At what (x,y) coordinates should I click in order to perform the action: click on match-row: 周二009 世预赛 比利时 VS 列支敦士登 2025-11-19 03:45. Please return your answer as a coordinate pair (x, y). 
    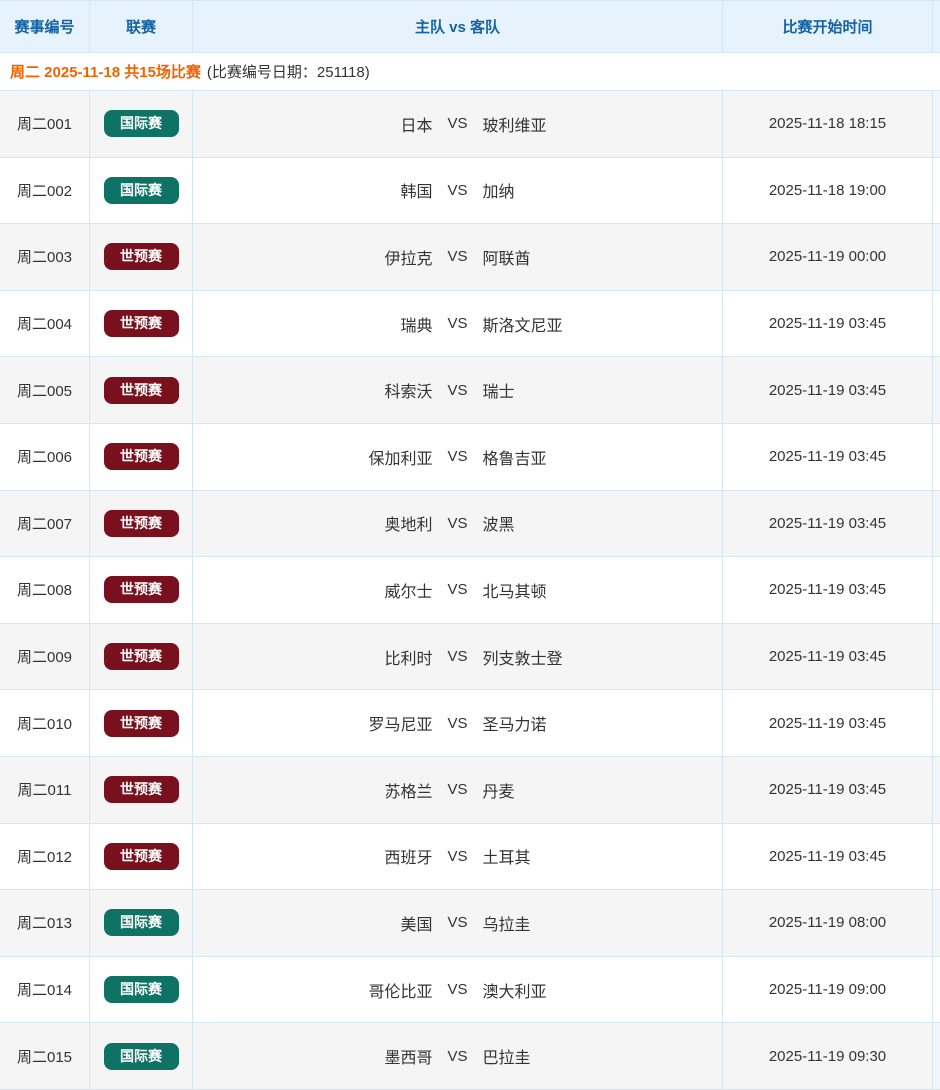
    Looking at the image, I should click on (470, 657).